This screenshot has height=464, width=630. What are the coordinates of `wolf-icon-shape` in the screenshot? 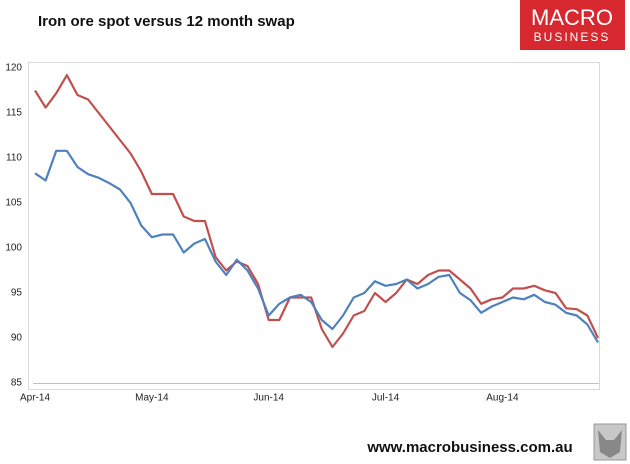 It's located at (610, 444).